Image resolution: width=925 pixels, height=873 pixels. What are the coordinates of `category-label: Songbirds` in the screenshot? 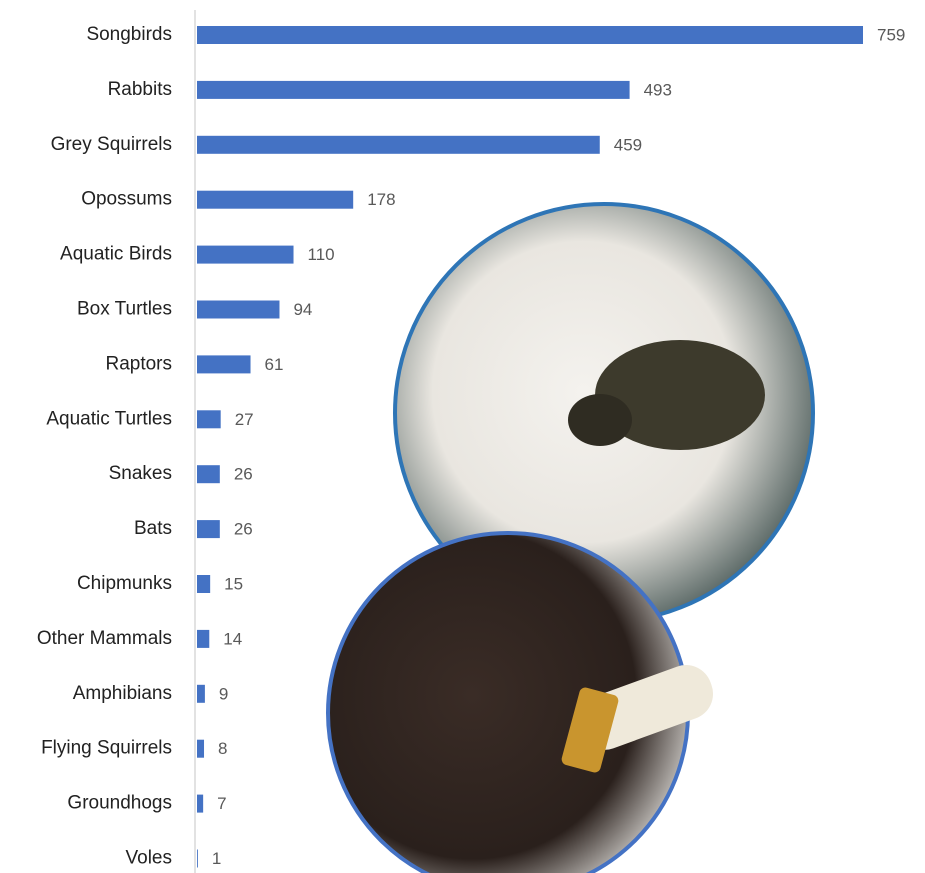 It's located at (129, 34).